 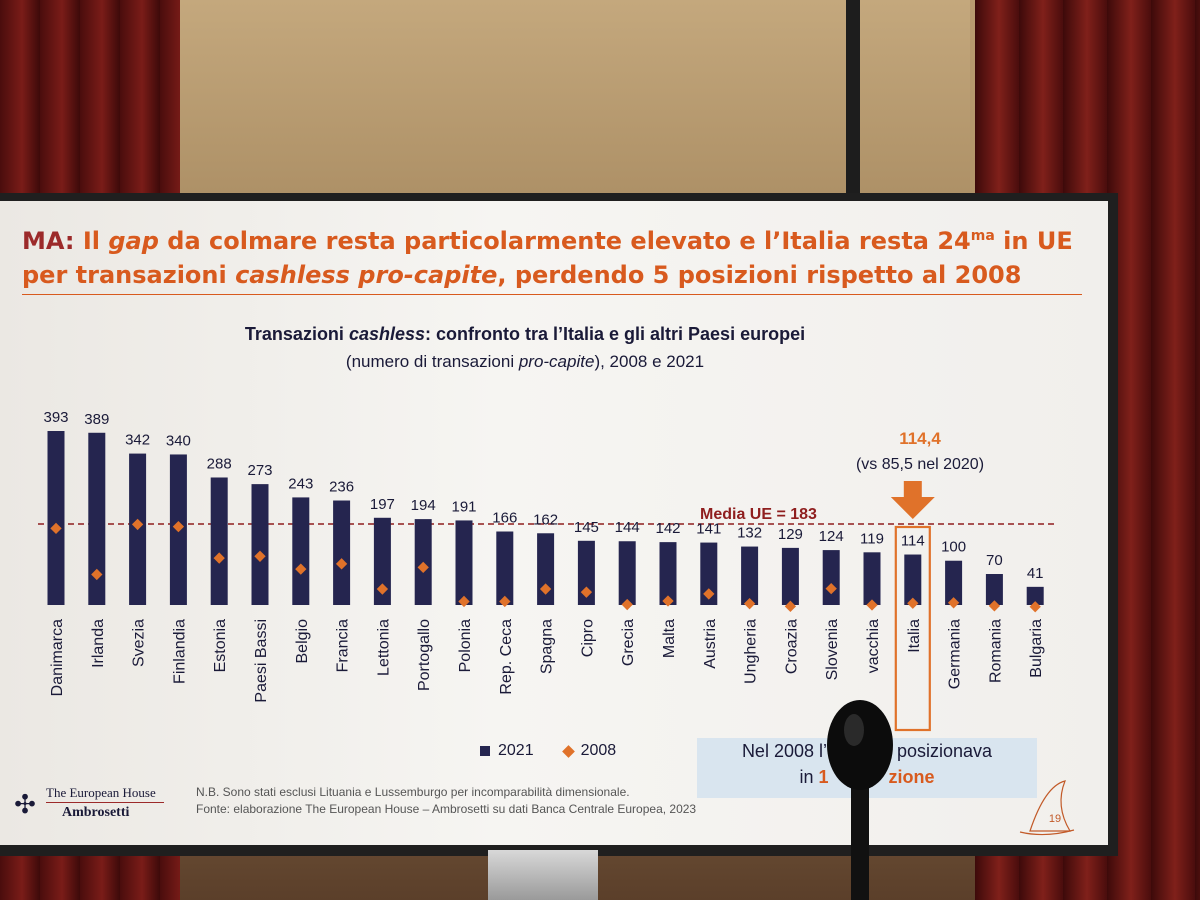 What do you see at coordinates (1055, 819) in the screenshot?
I see `page-number: 19` at bounding box center [1055, 819].